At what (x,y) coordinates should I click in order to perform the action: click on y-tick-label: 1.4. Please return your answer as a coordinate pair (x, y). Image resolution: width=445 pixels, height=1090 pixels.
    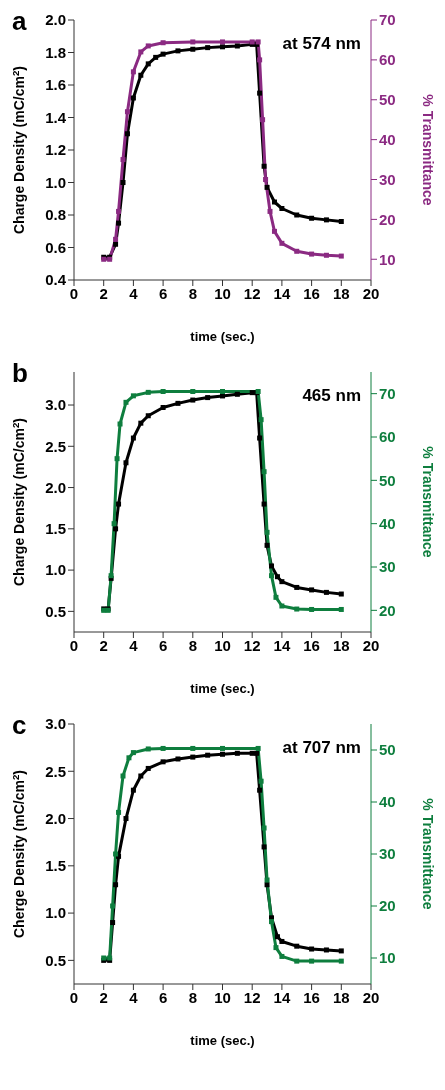
    Looking at the image, I should click on (56, 117).